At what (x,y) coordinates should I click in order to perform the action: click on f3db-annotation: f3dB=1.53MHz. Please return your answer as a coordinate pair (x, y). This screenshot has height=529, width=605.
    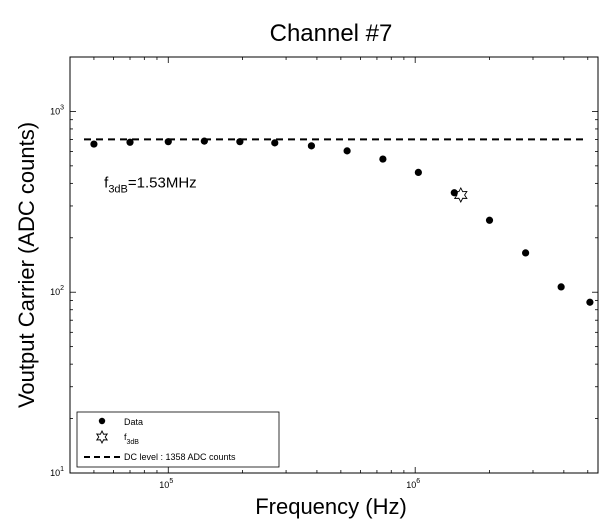
    Looking at the image, I should click on (150, 184).